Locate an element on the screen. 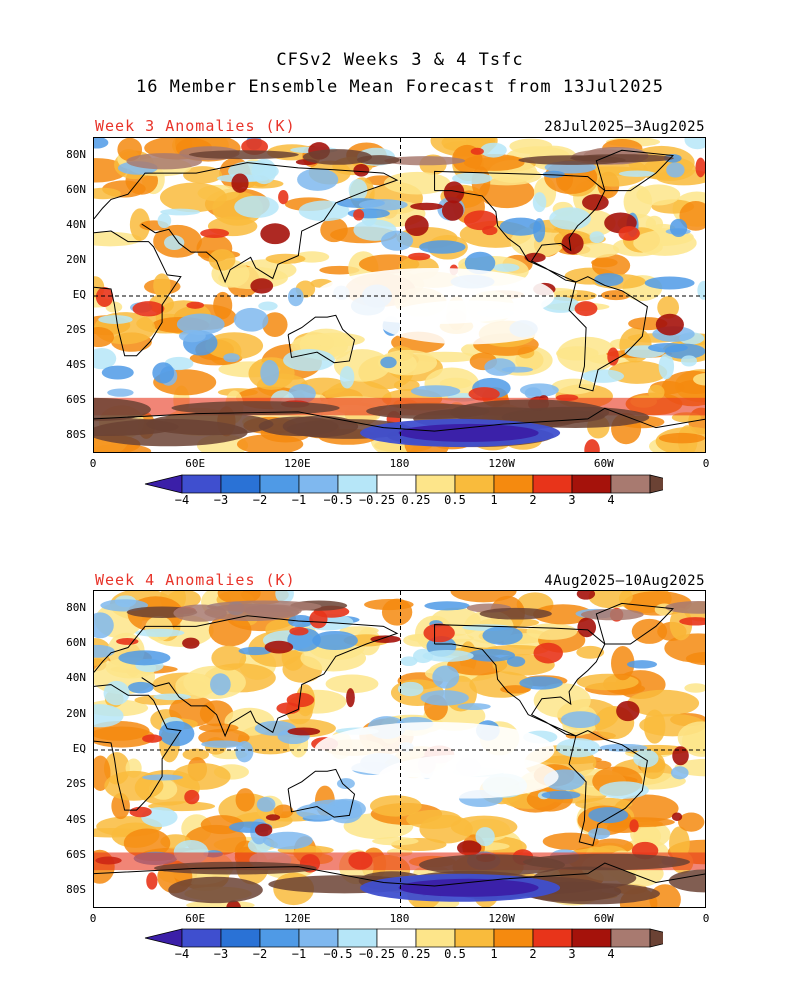 Image resolution: width=800 pixels, height=1000 pixels. week3-label: Week 3 Anomalies (K) is located at coordinates (195, 126).